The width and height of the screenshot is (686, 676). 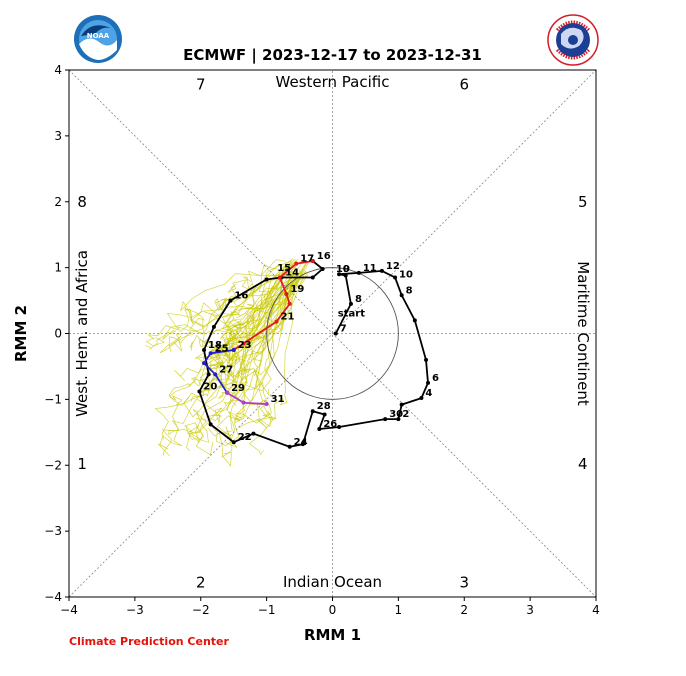 What do you see at coordinates (58, 202) in the screenshot?
I see `y-tick-label: 2` at bounding box center [58, 202].